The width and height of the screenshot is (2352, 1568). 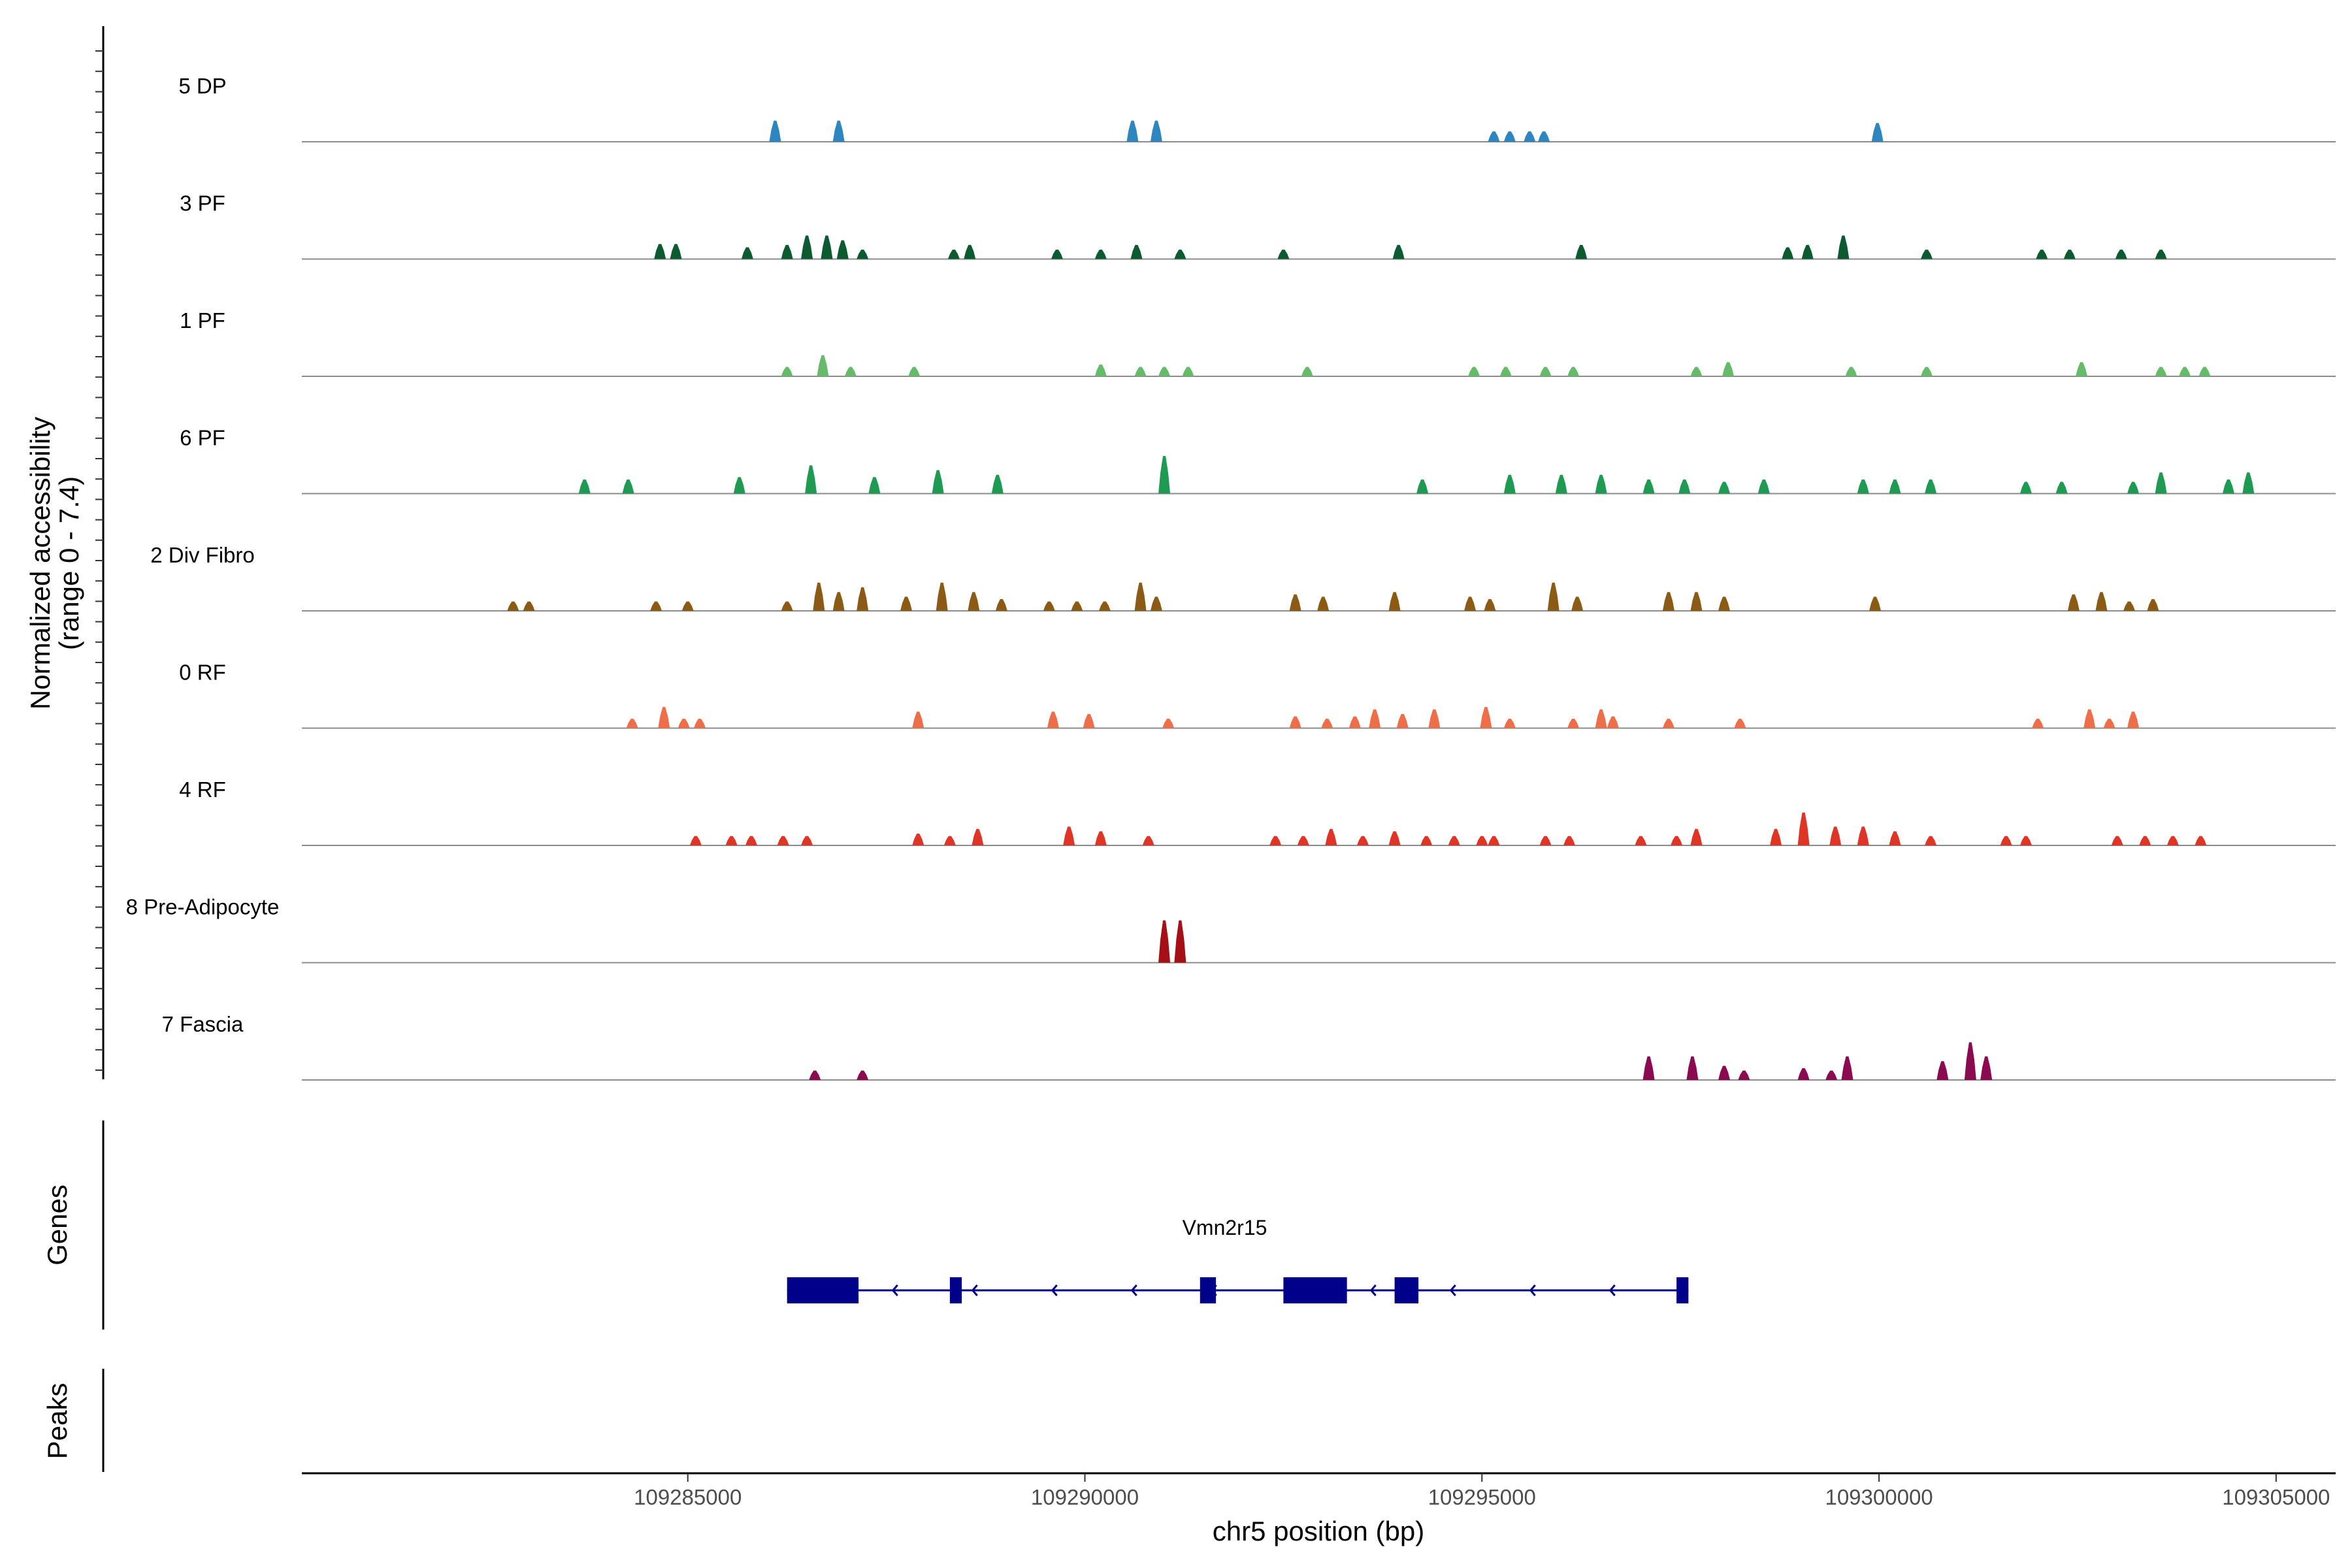 What do you see at coordinates (69, 563) in the screenshot?
I see `y-axis-range-label: (range 0 - 7.4)` at bounding box center [69, 563].